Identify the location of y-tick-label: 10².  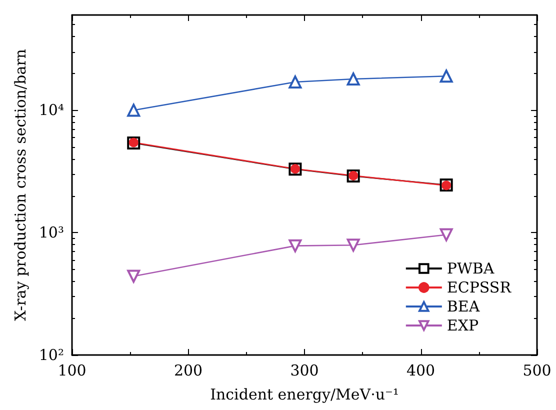
(51, 355).